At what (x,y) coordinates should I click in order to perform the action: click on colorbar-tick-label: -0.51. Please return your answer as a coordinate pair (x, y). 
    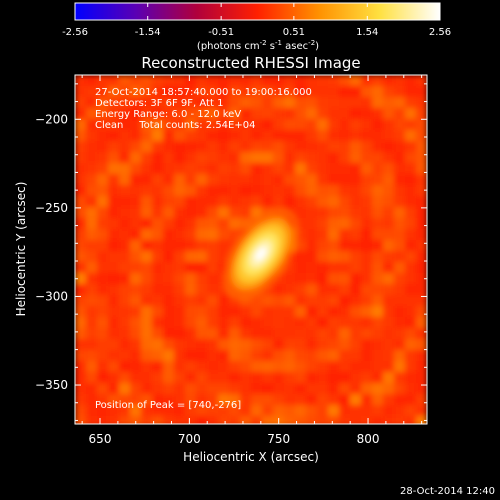
    Looking at the image, I should click on (221, 32).